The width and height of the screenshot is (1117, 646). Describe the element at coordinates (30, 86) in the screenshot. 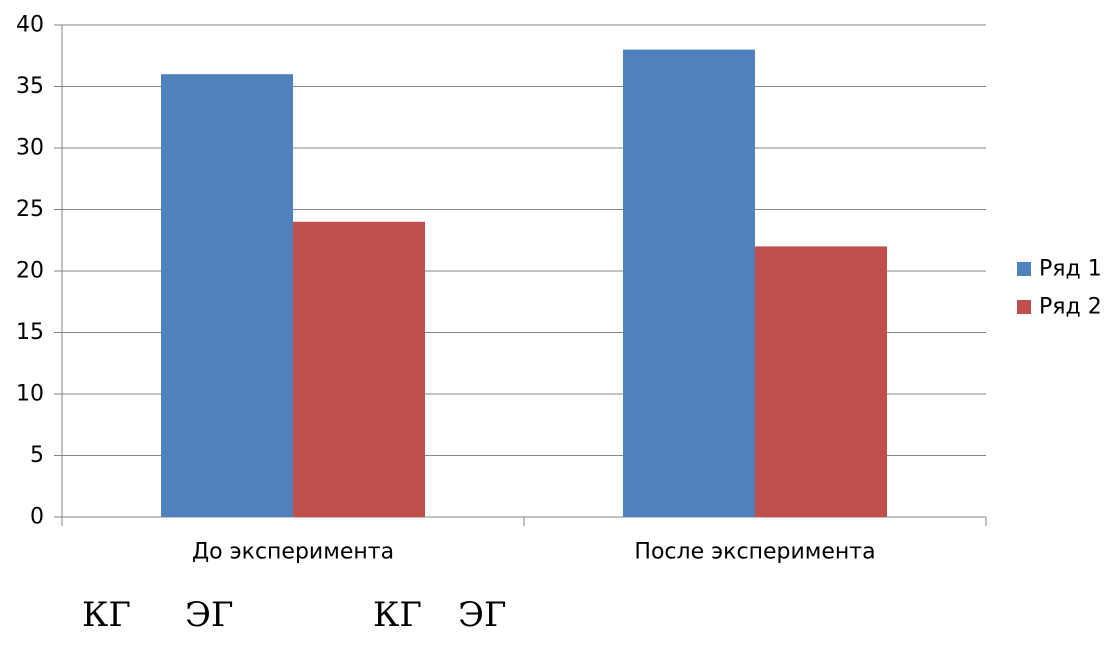

I see `y-tick-label: 35` at that location.